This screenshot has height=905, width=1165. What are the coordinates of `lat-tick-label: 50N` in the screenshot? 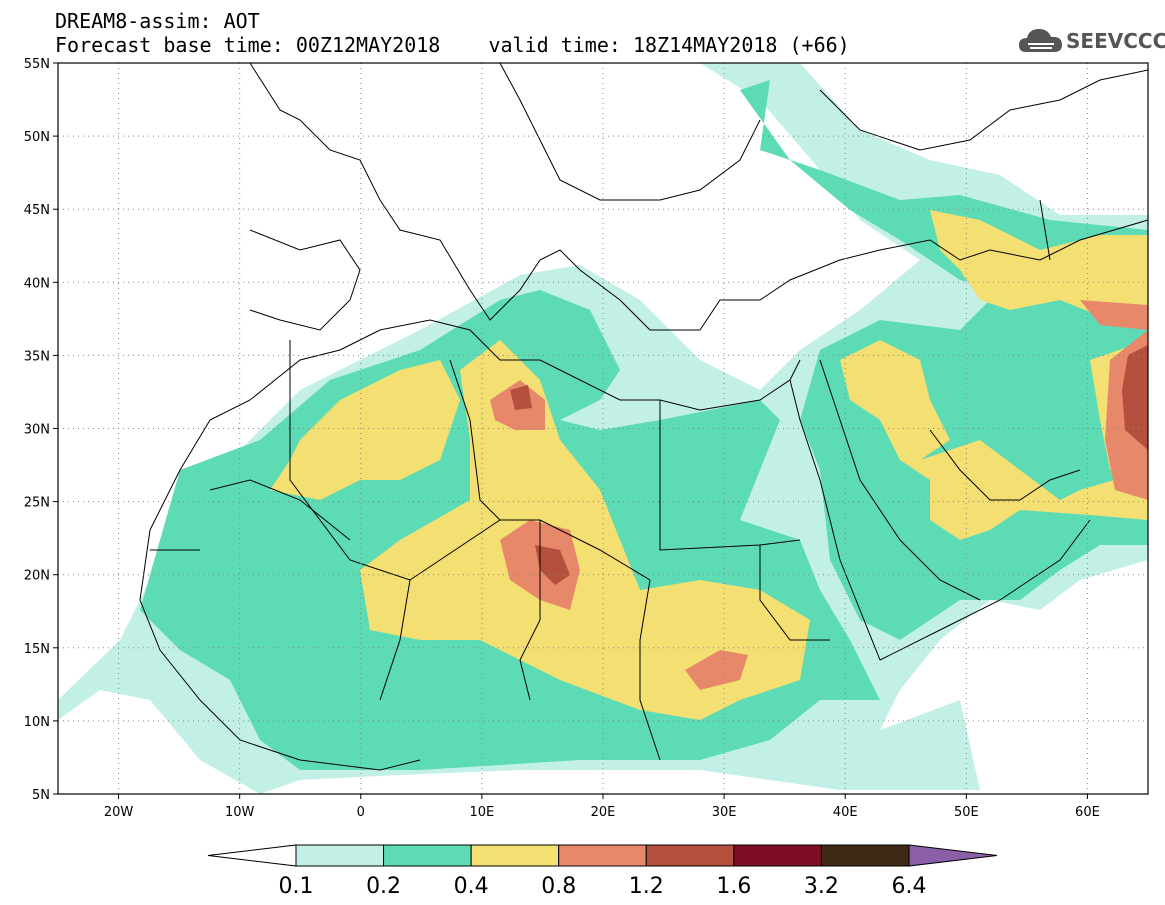 It's located at (37, 137).